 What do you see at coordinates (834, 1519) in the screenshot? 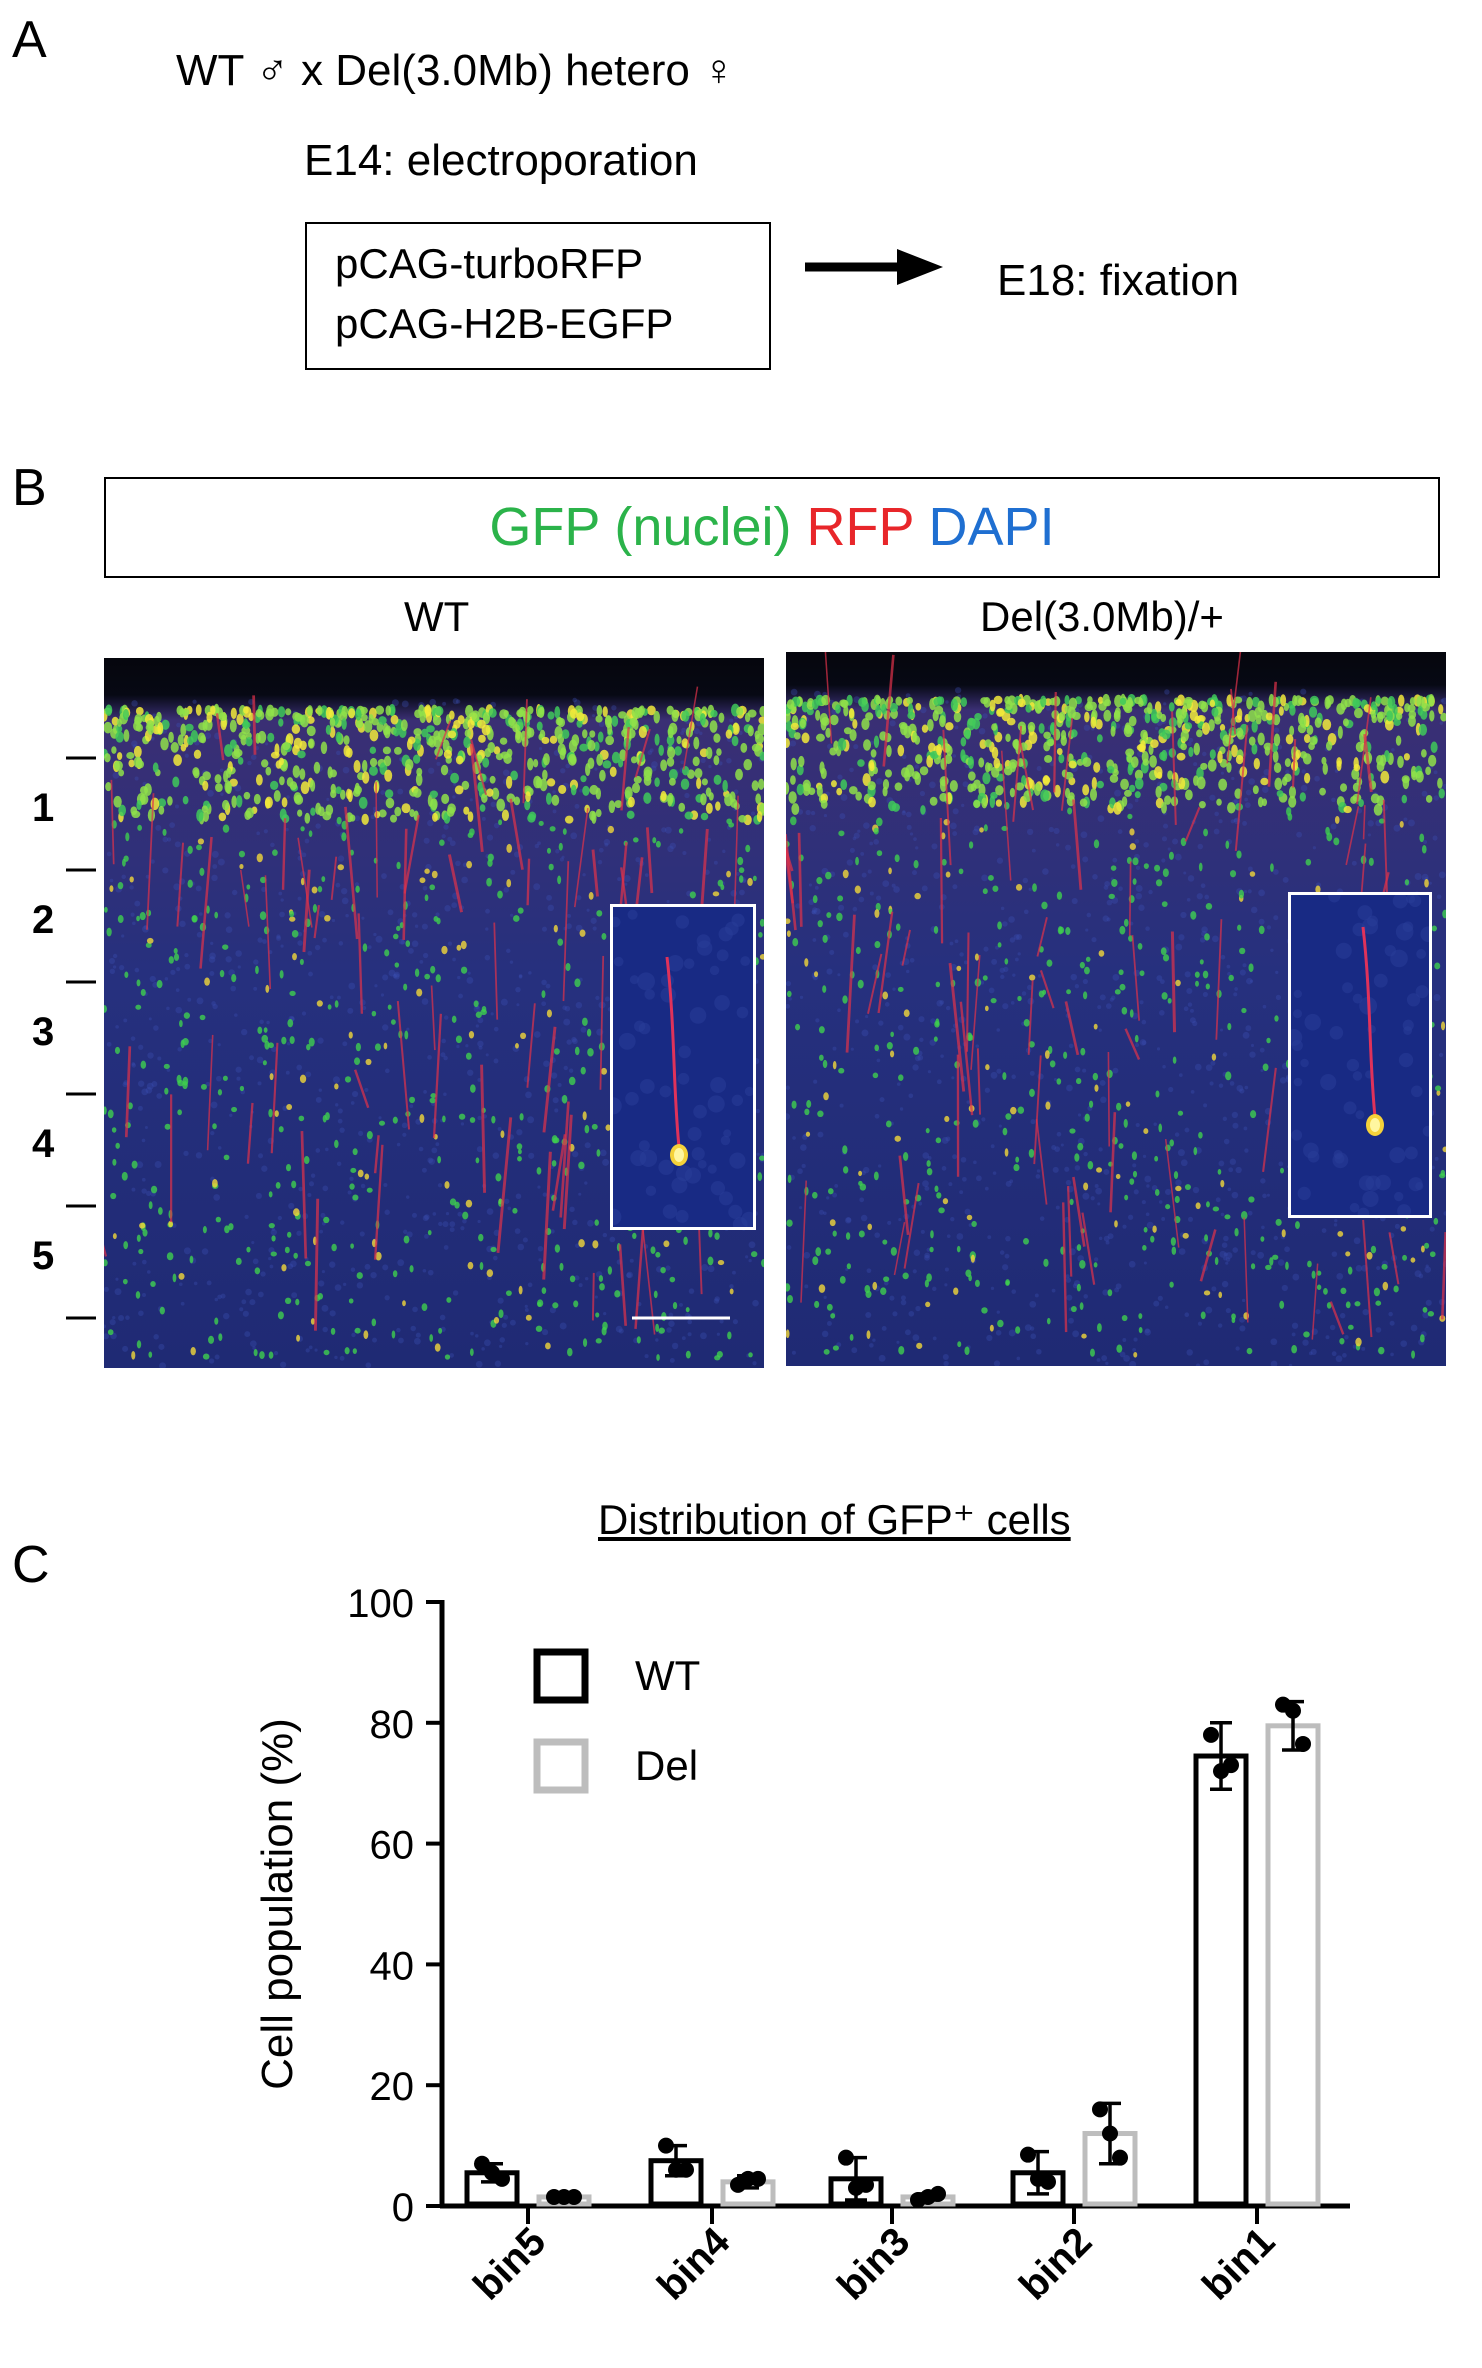
I see `chart-title: Distribution of GFP⁺ cells` at bounding box center [834, 1519].